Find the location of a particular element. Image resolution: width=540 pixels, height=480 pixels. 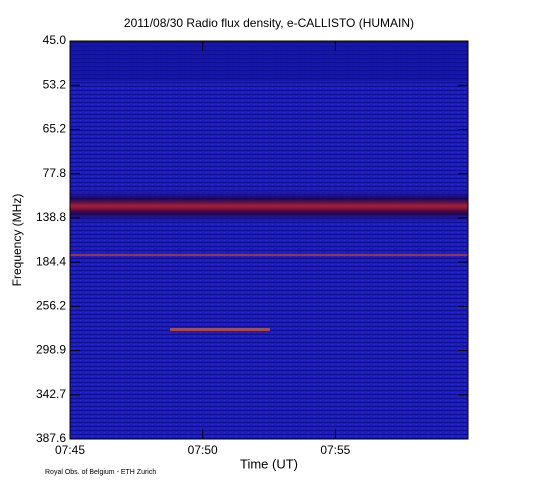

footer: Royal Obs. of Belgium - ETH Zurich is located at coordinates (100, 472).